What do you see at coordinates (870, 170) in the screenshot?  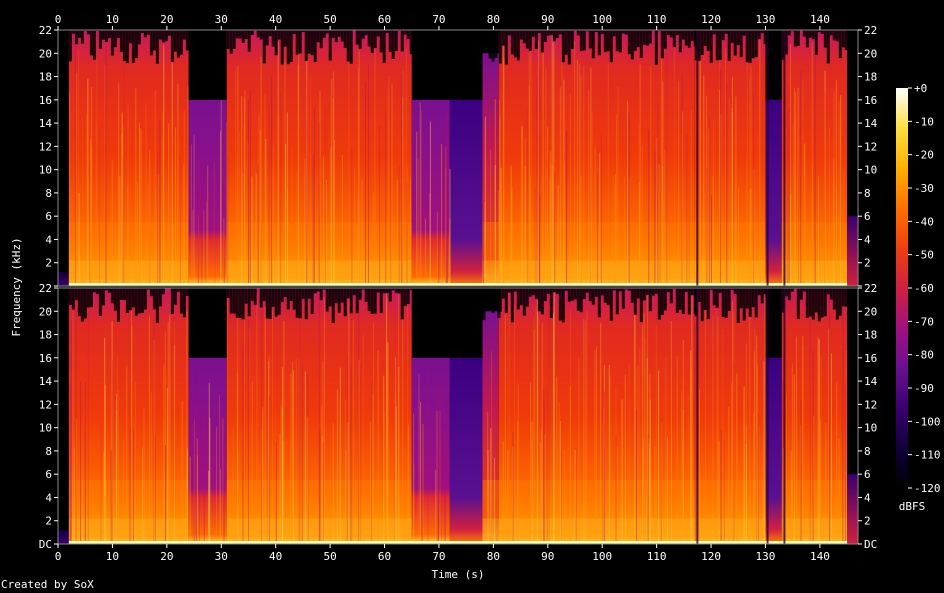 I see `y-tick-label: 10` at bounding box center [870, 170].